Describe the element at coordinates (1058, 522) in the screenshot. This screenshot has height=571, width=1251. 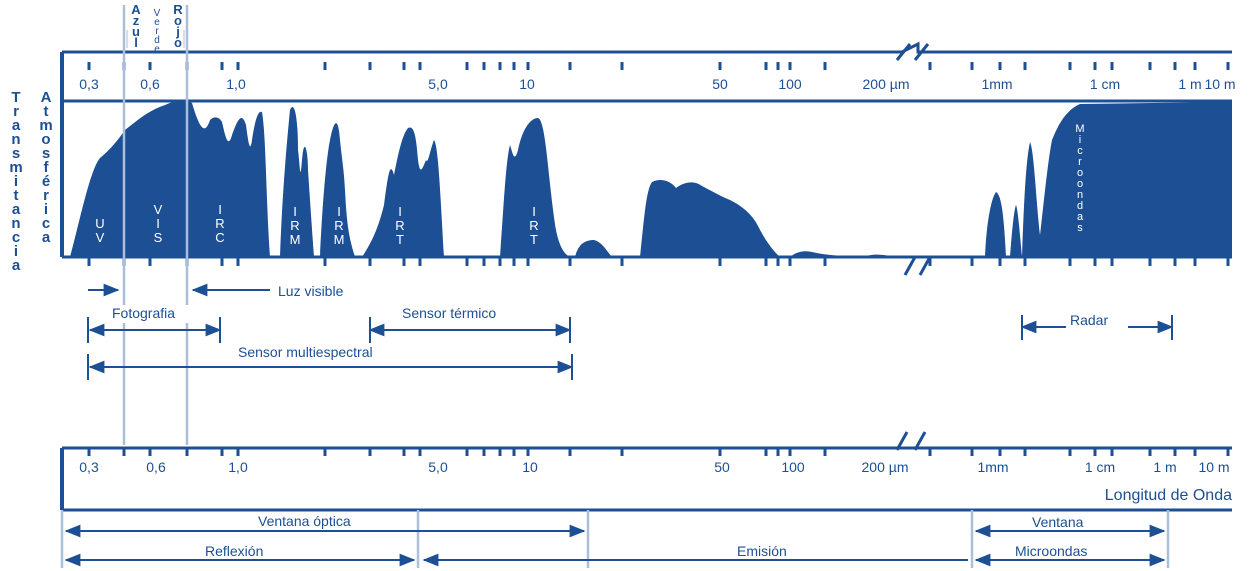
I see `label-ventana: Ventana` at that location.